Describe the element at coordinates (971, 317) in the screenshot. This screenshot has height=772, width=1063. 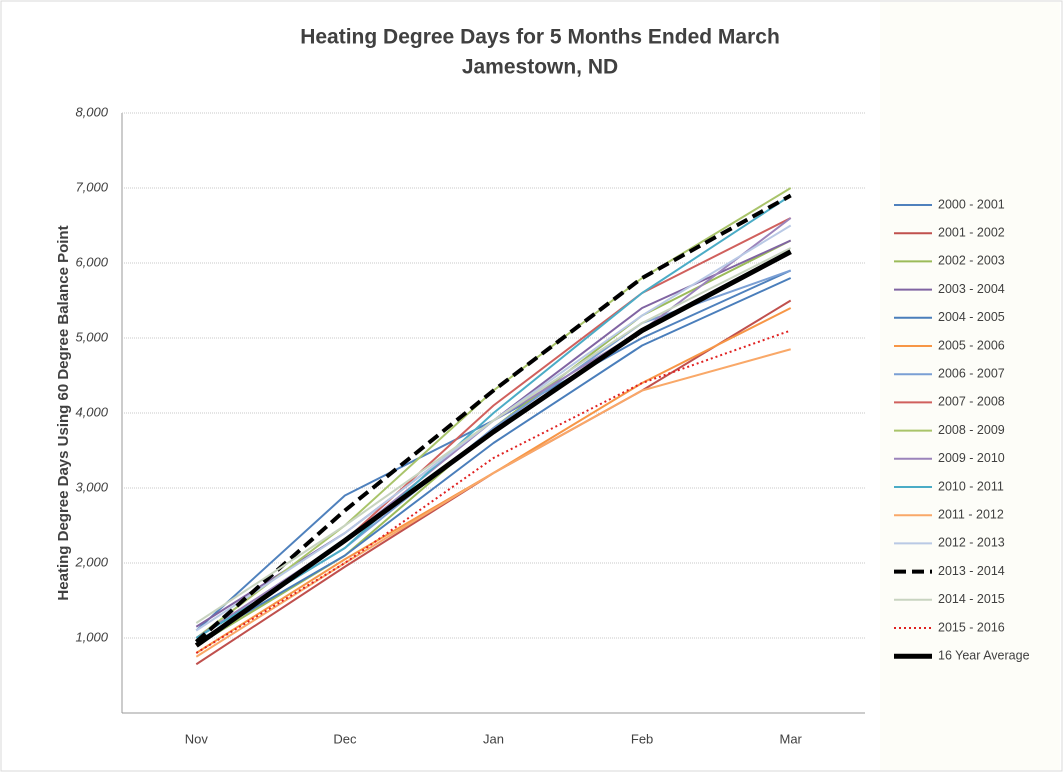
I see `legend-label: 2004 - 2005` at that location.